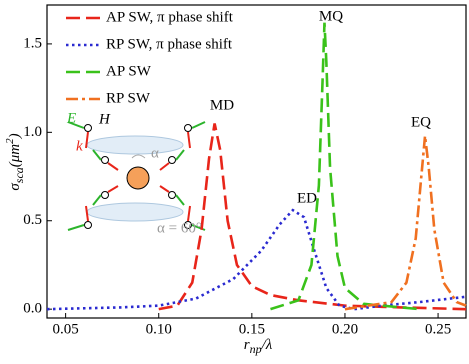 The height and width of the screenshot is (364, 469). Describe the element at coordinates (71, 118) in the screenshot. I see `inset-label: E` at that location.